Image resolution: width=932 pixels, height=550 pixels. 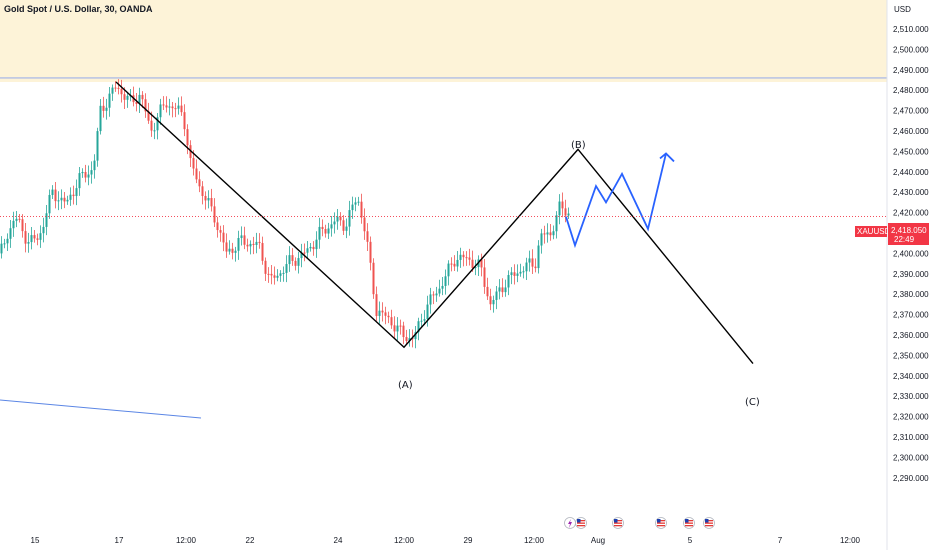 I want to click on time-tick-label: 12:00, so click(x=404, y=540).